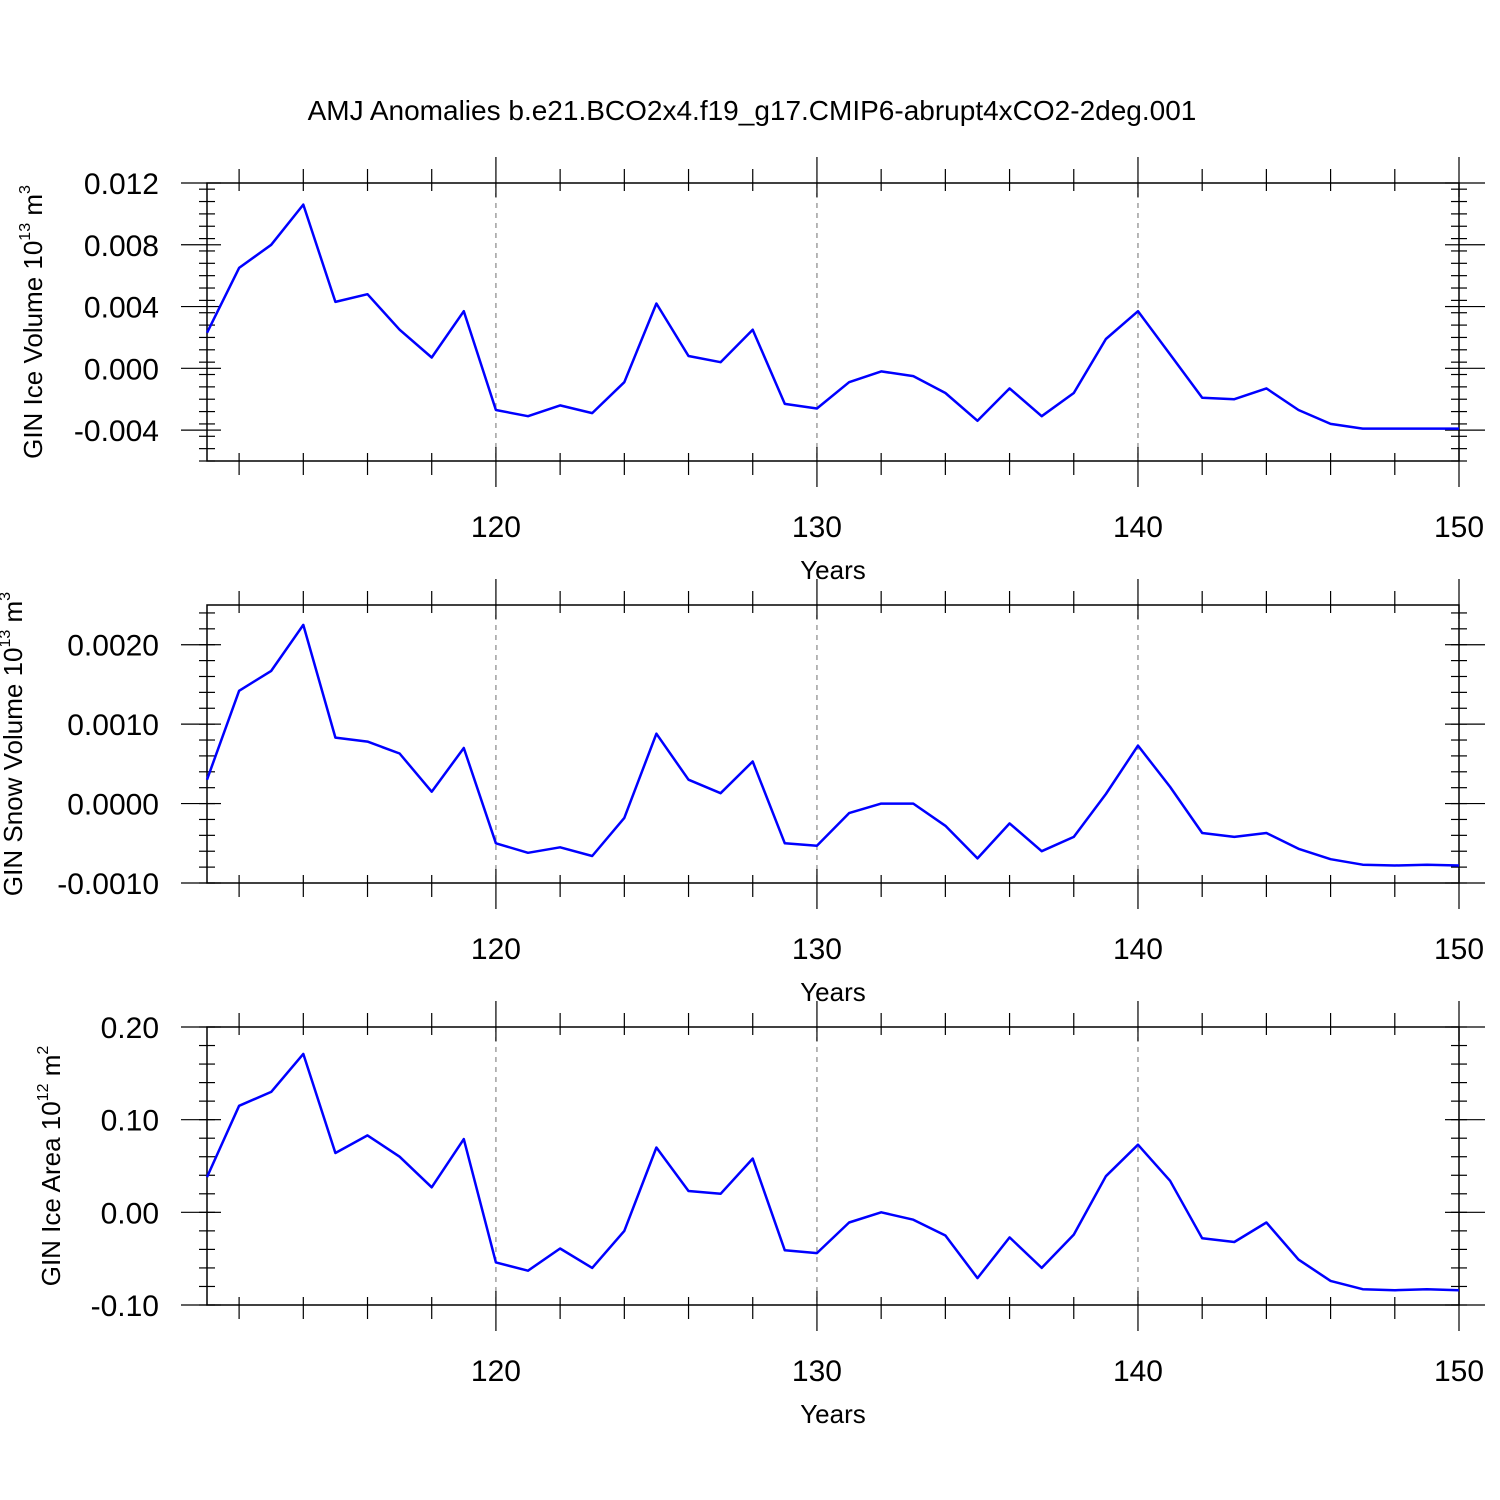  What do you see at coordinates (113, 646) in the screenshot?
I see `snow-volume-y-tick-label: 0.0020` at bounding box center [113, 646].